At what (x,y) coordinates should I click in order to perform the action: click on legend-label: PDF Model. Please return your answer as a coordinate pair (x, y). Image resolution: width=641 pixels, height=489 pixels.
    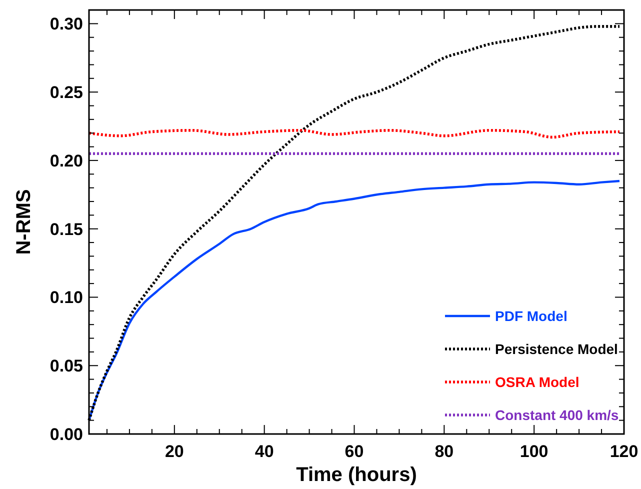
    Looking at the image, I should click on (531, 316).